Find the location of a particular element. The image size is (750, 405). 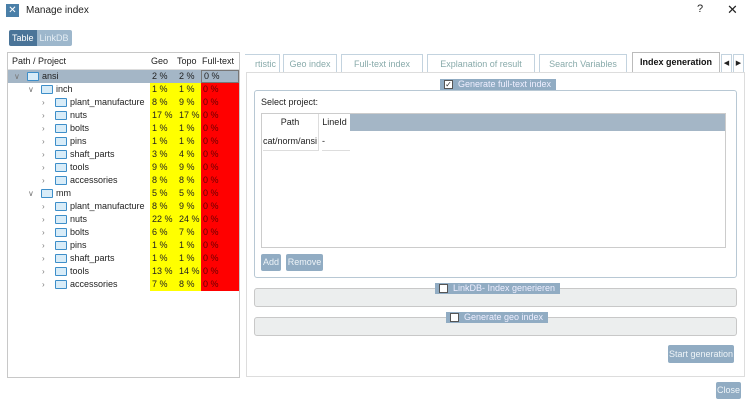

tree-row: › tools 9 % 9 % 0 % is located at coordinates (123, 167).